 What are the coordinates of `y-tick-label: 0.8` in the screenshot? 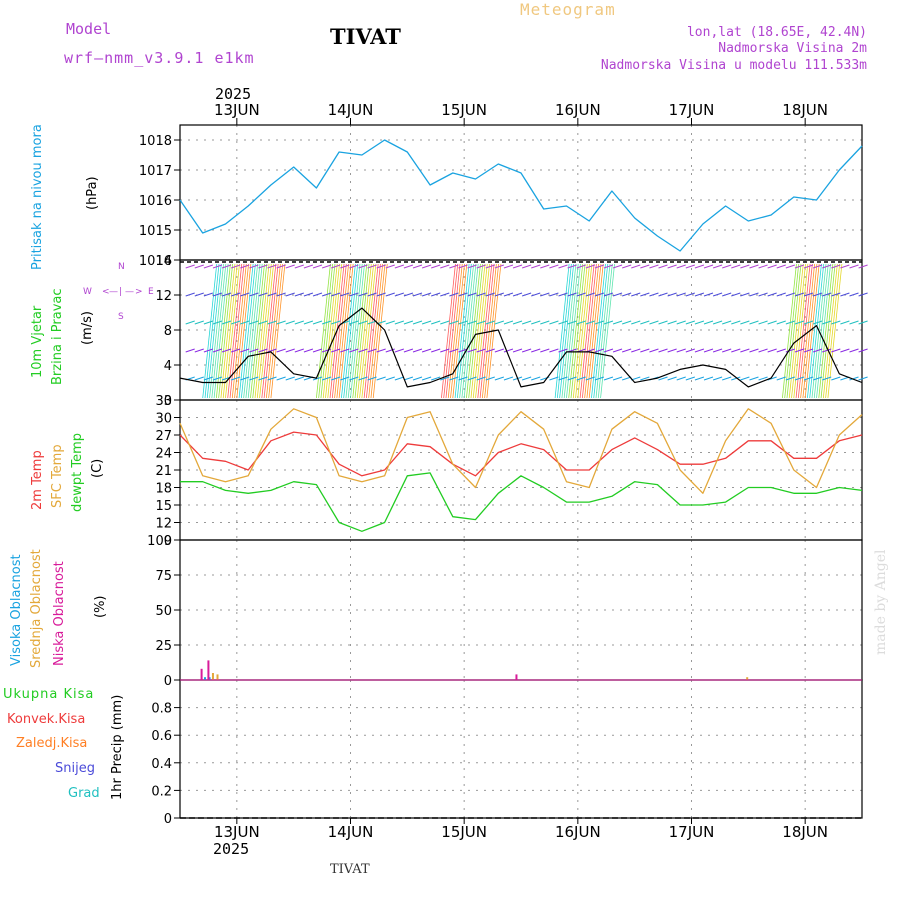 It's located at (161, 709).